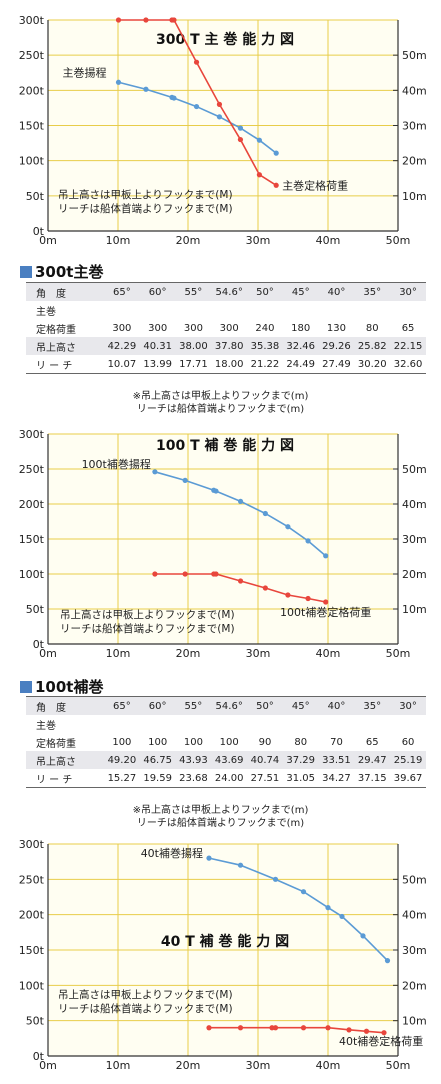 The width and height of the screenshot is (441, 1084). What do you see at coordinates (122, 346) in the screenshot?
I see `value-cell: 42.29` at bounding box center [122, 346].